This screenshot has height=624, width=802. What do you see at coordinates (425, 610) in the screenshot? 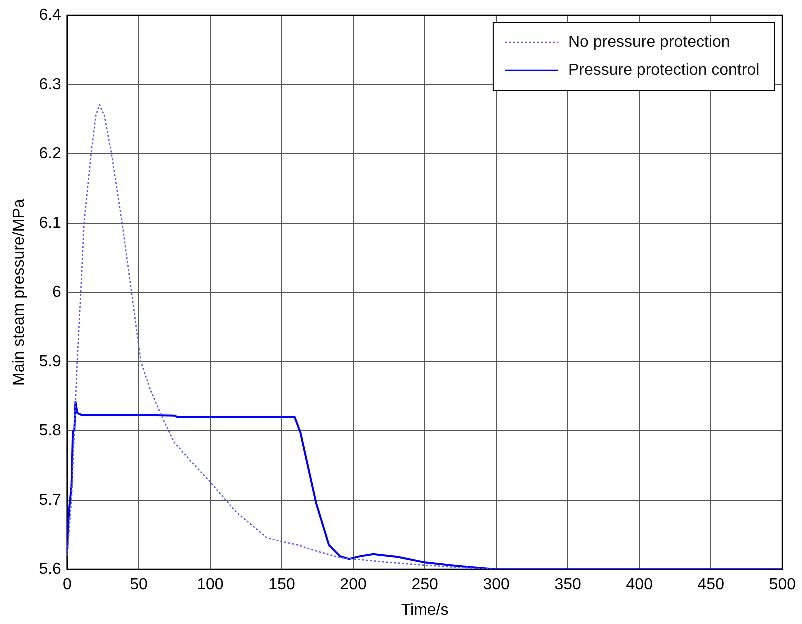
I see `x-axis-title: Time/s` at bounding box center [425, 610].